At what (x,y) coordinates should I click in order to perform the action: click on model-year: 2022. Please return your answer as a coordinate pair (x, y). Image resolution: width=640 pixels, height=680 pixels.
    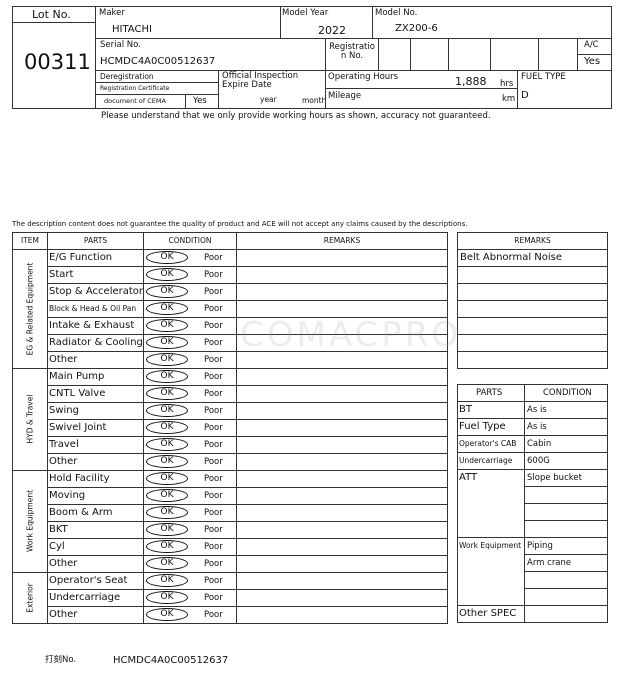
    Looking at the image, I should click on (332, 30).